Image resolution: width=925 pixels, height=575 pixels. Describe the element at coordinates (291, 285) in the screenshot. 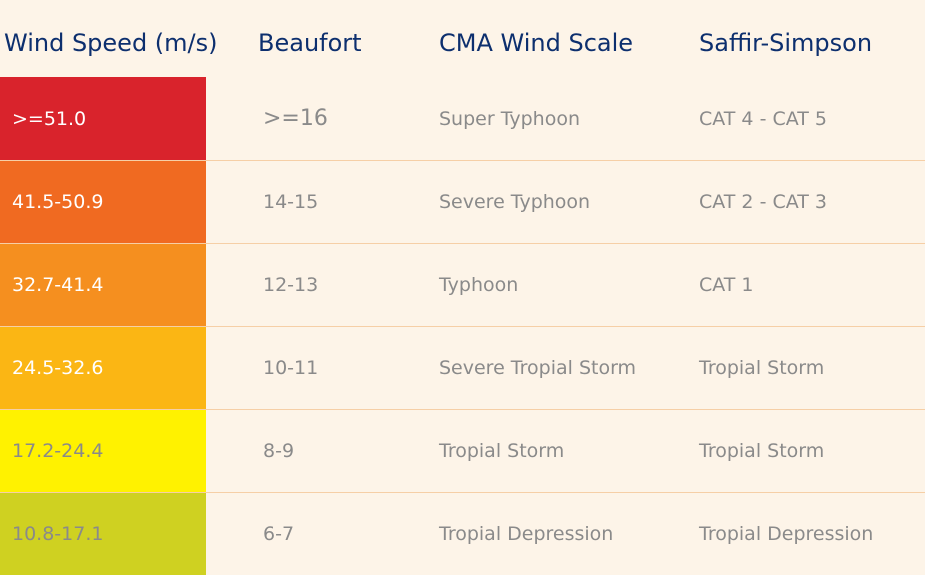

I see `cell-beaufort: 12-13` at that location.